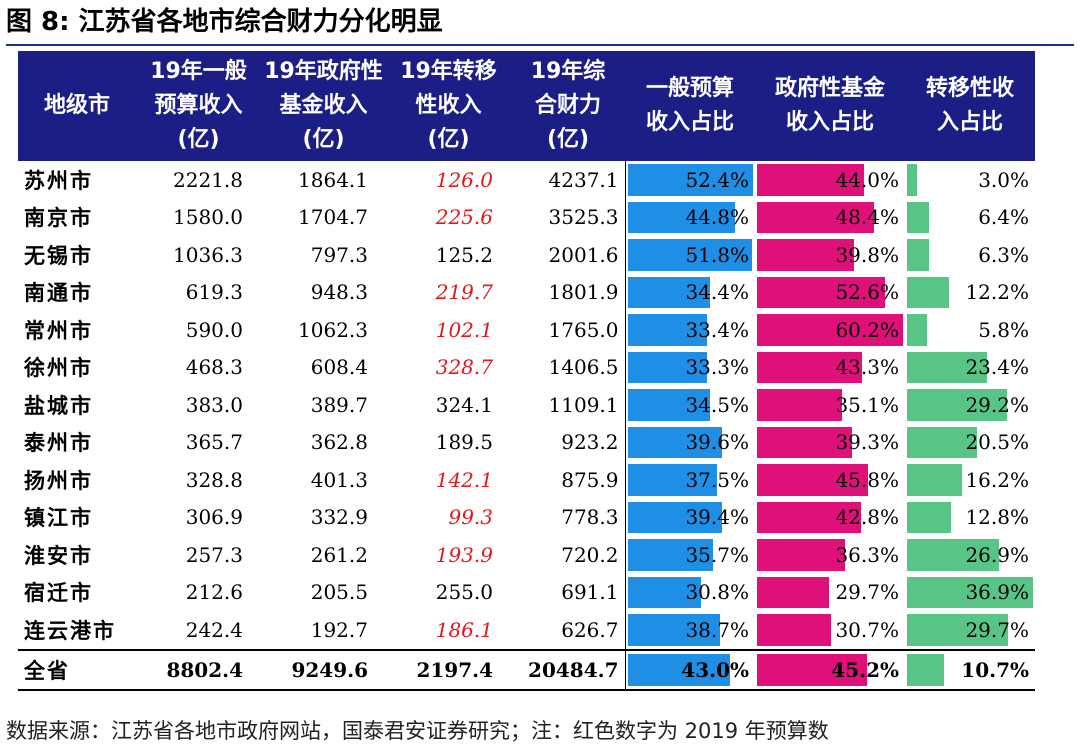 The height and width of the screenshot is (753, 1080). I want to click on bar-cell-fund: 45.8%, so click(830, 480).